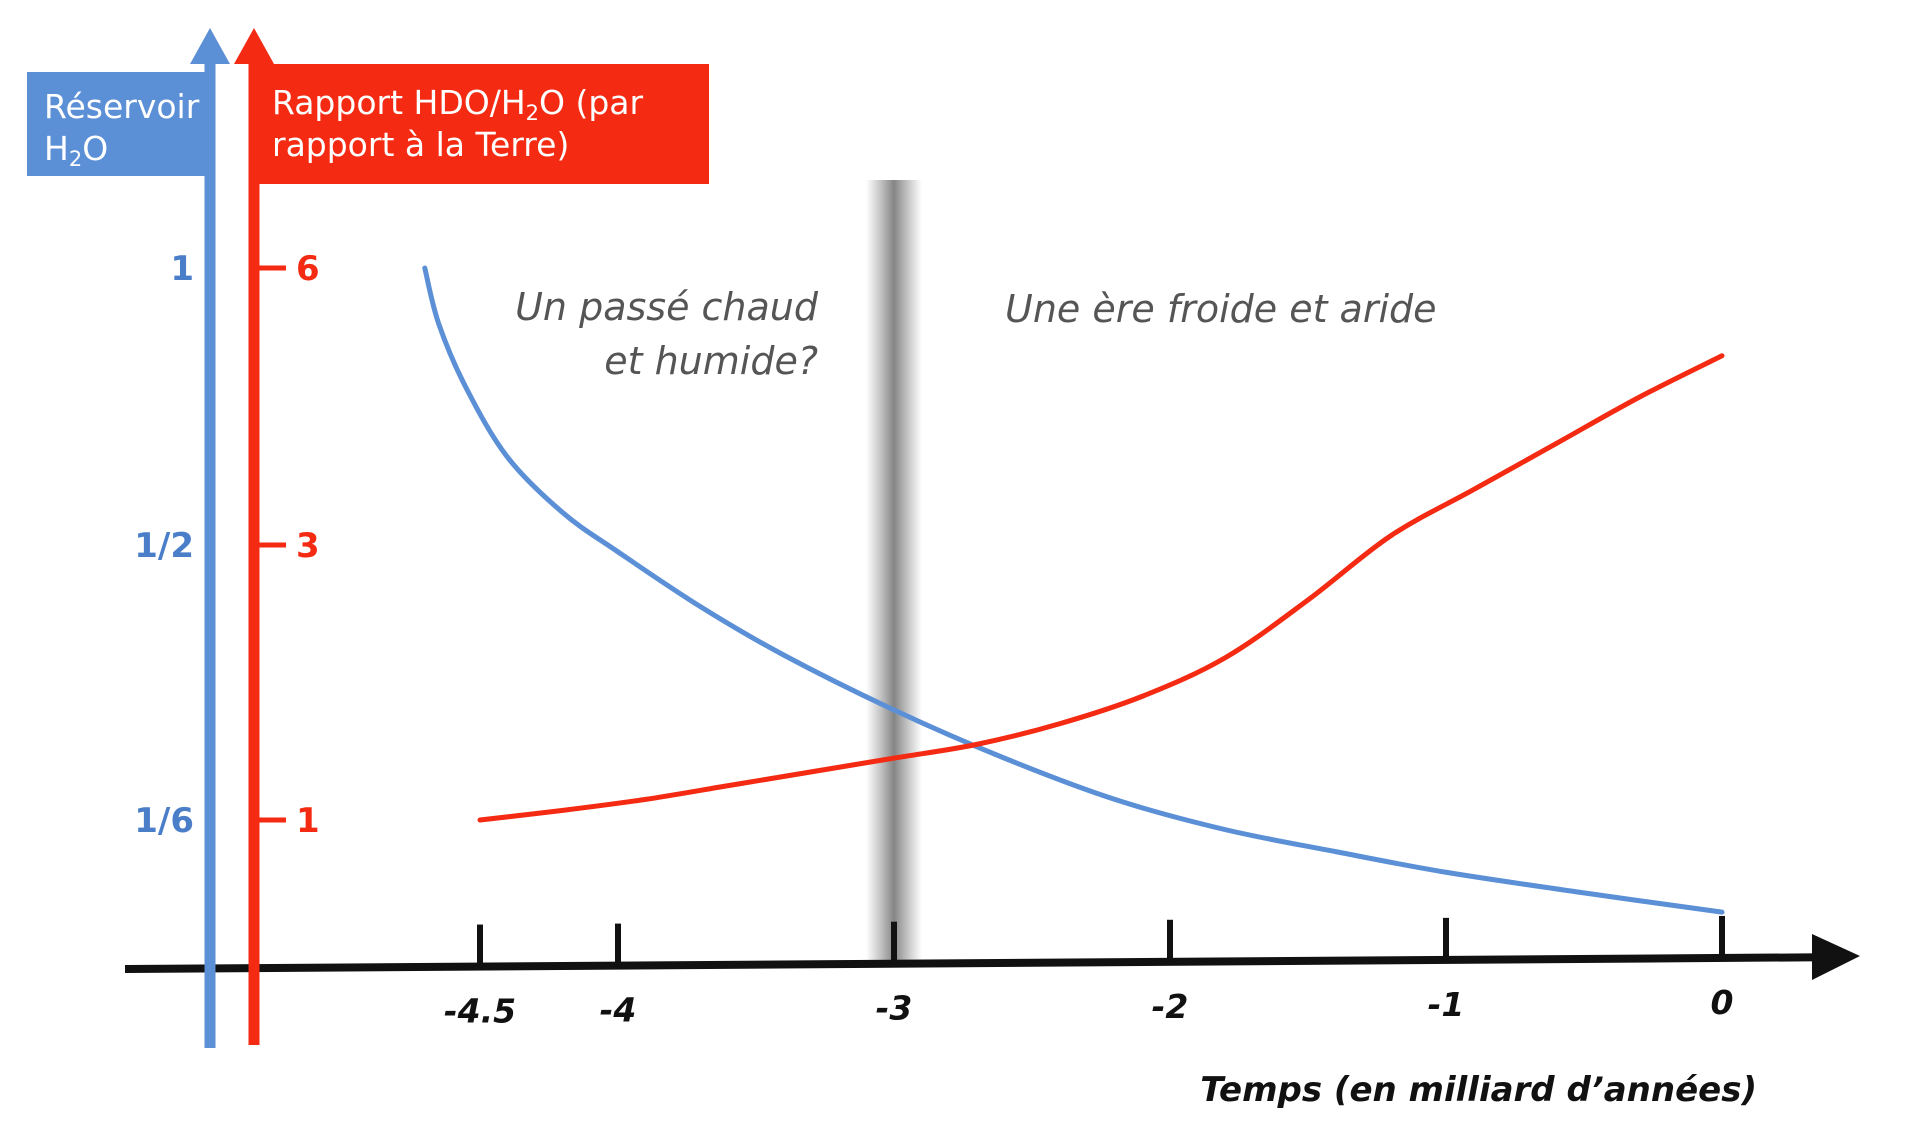 The height and width of the screenshot is (1141, 1920). Describe the element at coordinates (1221, 309) in the screenshot. I see `annotation-cold-era: Une ère froide et aride` at that location.